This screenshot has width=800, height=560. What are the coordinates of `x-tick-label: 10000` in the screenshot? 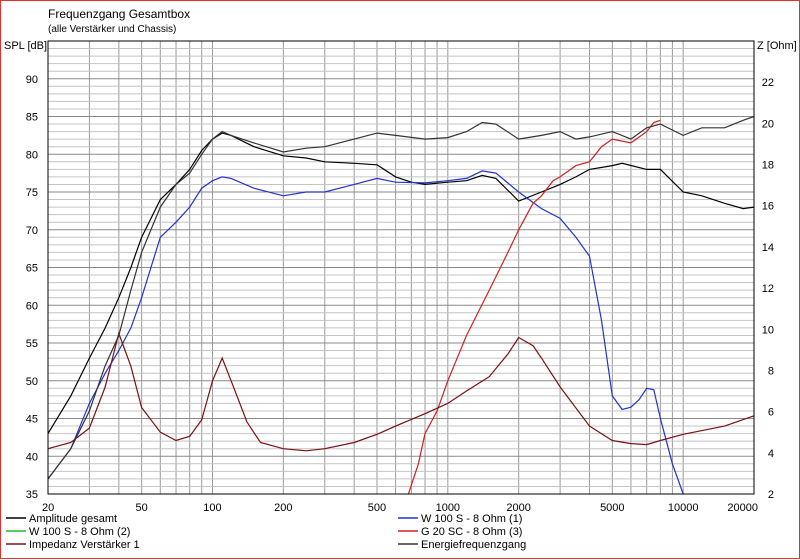 It's located at (683, 508).